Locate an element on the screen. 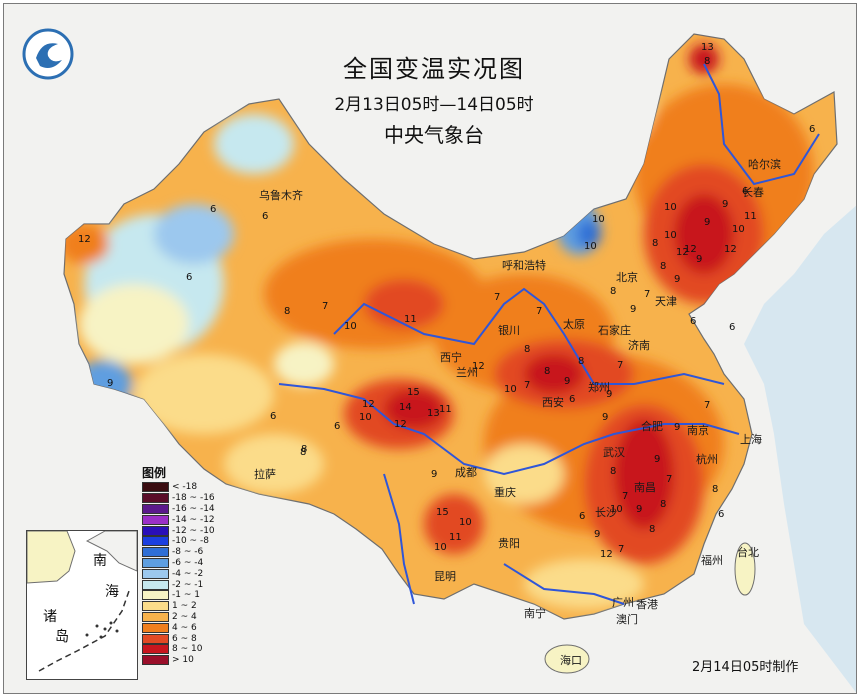  issue-time: 2月14日05时制作 is located at coordinates (745, 667).